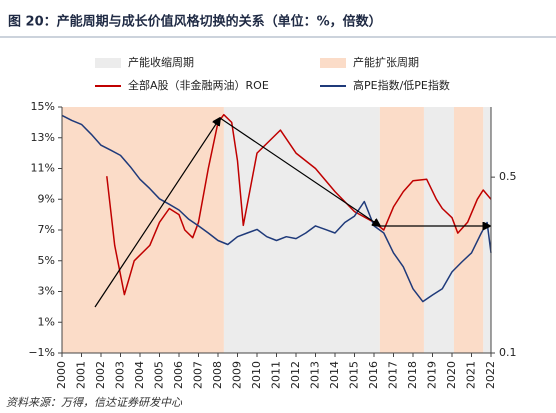  I want to click on x-tick-label: 2012, so click(295, 375).